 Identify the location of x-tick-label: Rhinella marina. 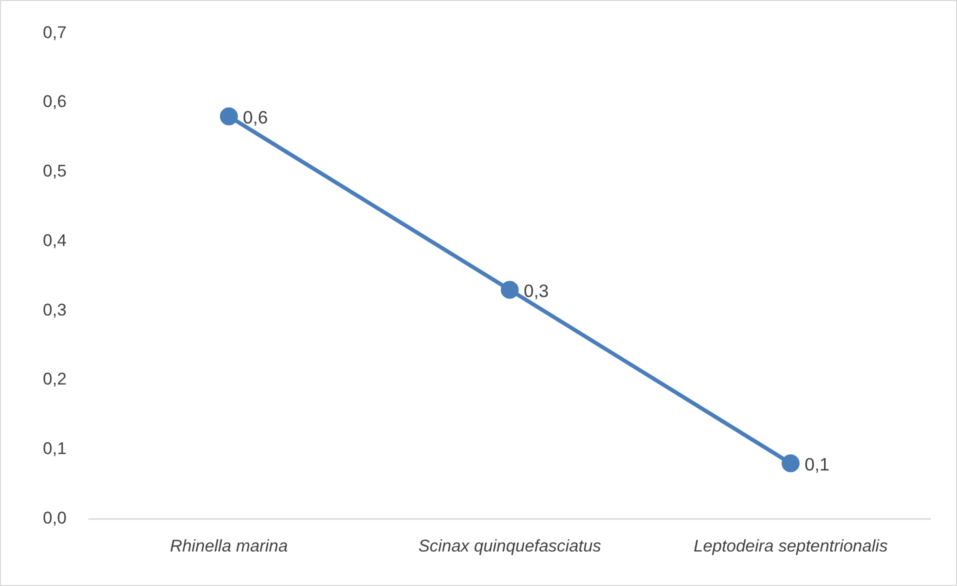
(229, 546).